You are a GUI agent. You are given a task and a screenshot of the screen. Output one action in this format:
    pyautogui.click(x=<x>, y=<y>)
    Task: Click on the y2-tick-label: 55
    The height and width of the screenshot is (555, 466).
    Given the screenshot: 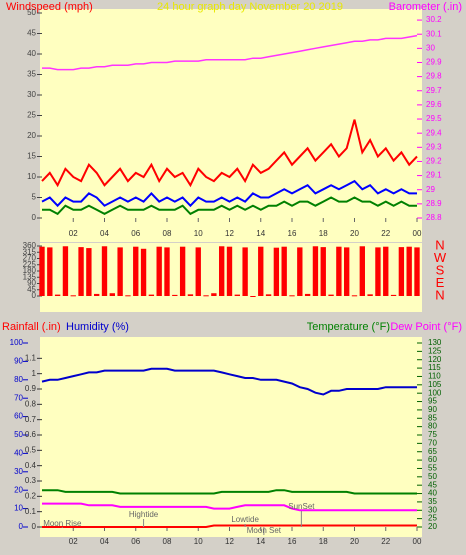 What is the action you would take?
    pyautogui.click(x=432, y=468)
    